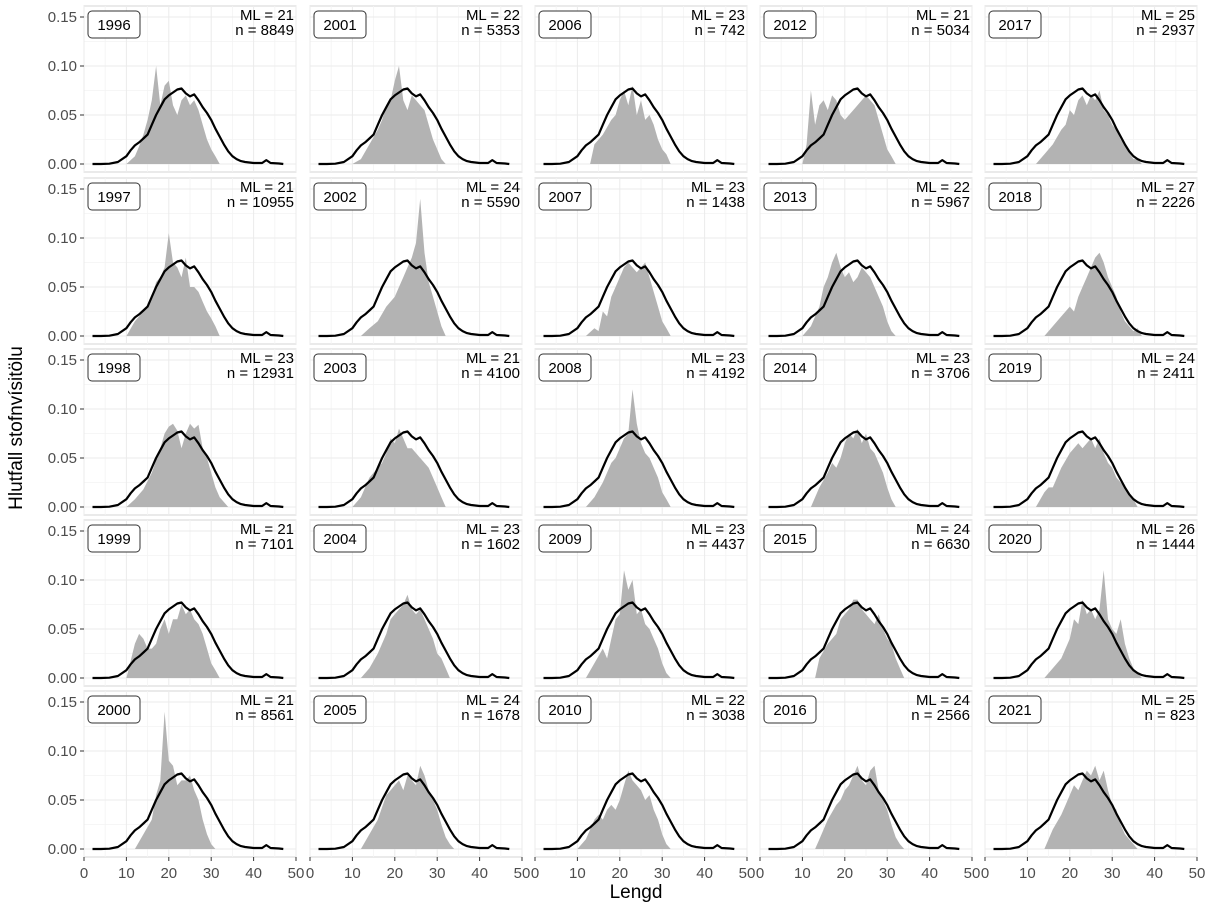 This screenshot has height=907, width=1214. I want to click on panel-2008: 2008 ML = 23n = 4192, so click(641, 432).